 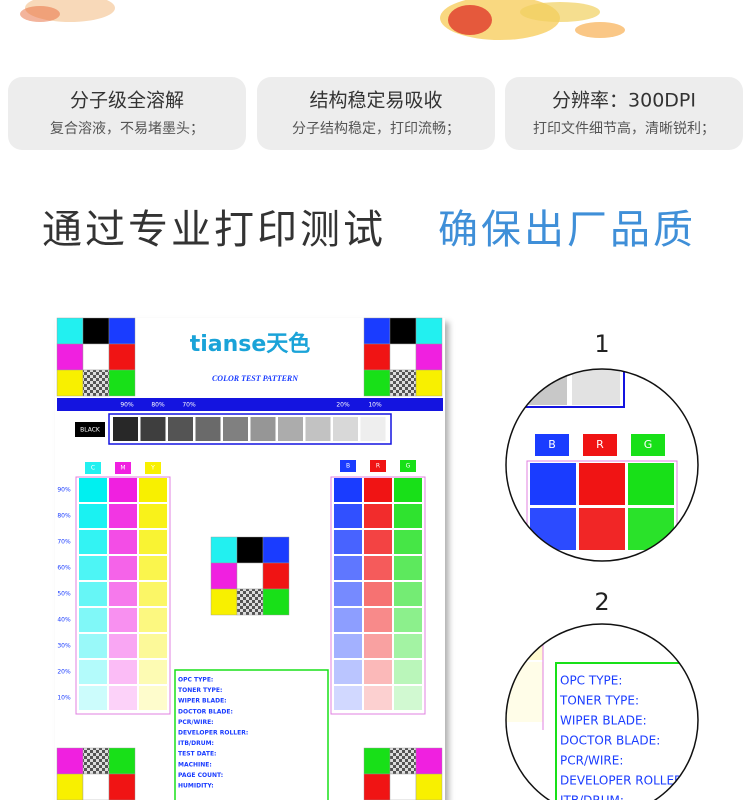 I want to click on blue-border, so click(x=565, y=388).